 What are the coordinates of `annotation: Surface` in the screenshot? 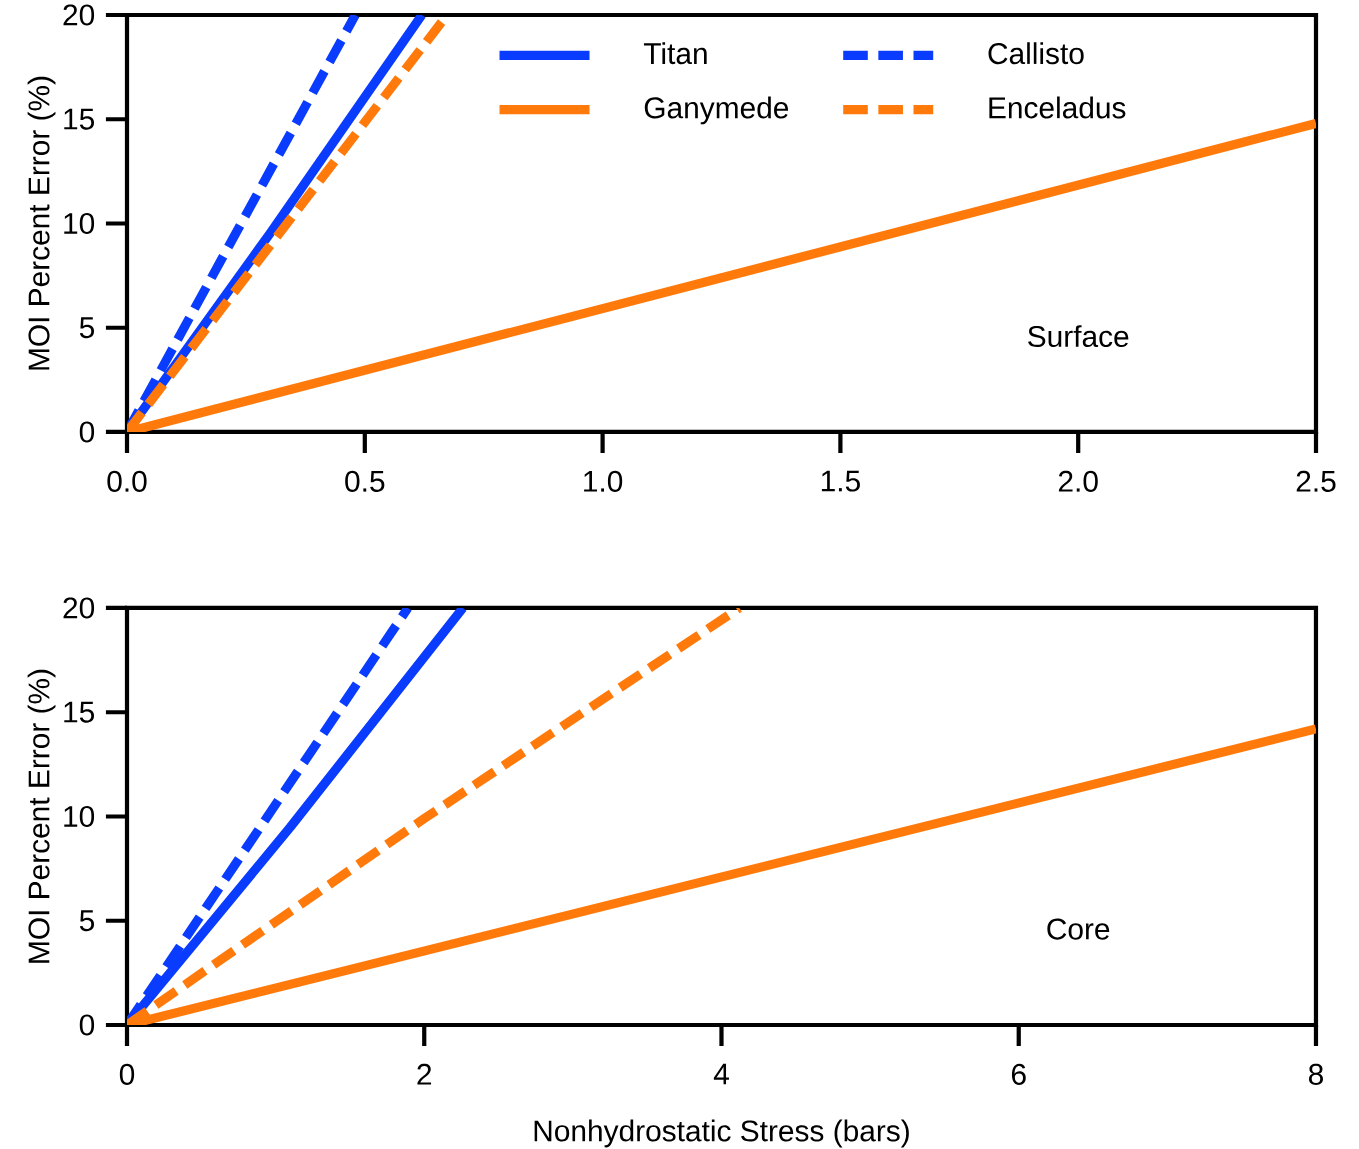 It's located at (1078, 336).